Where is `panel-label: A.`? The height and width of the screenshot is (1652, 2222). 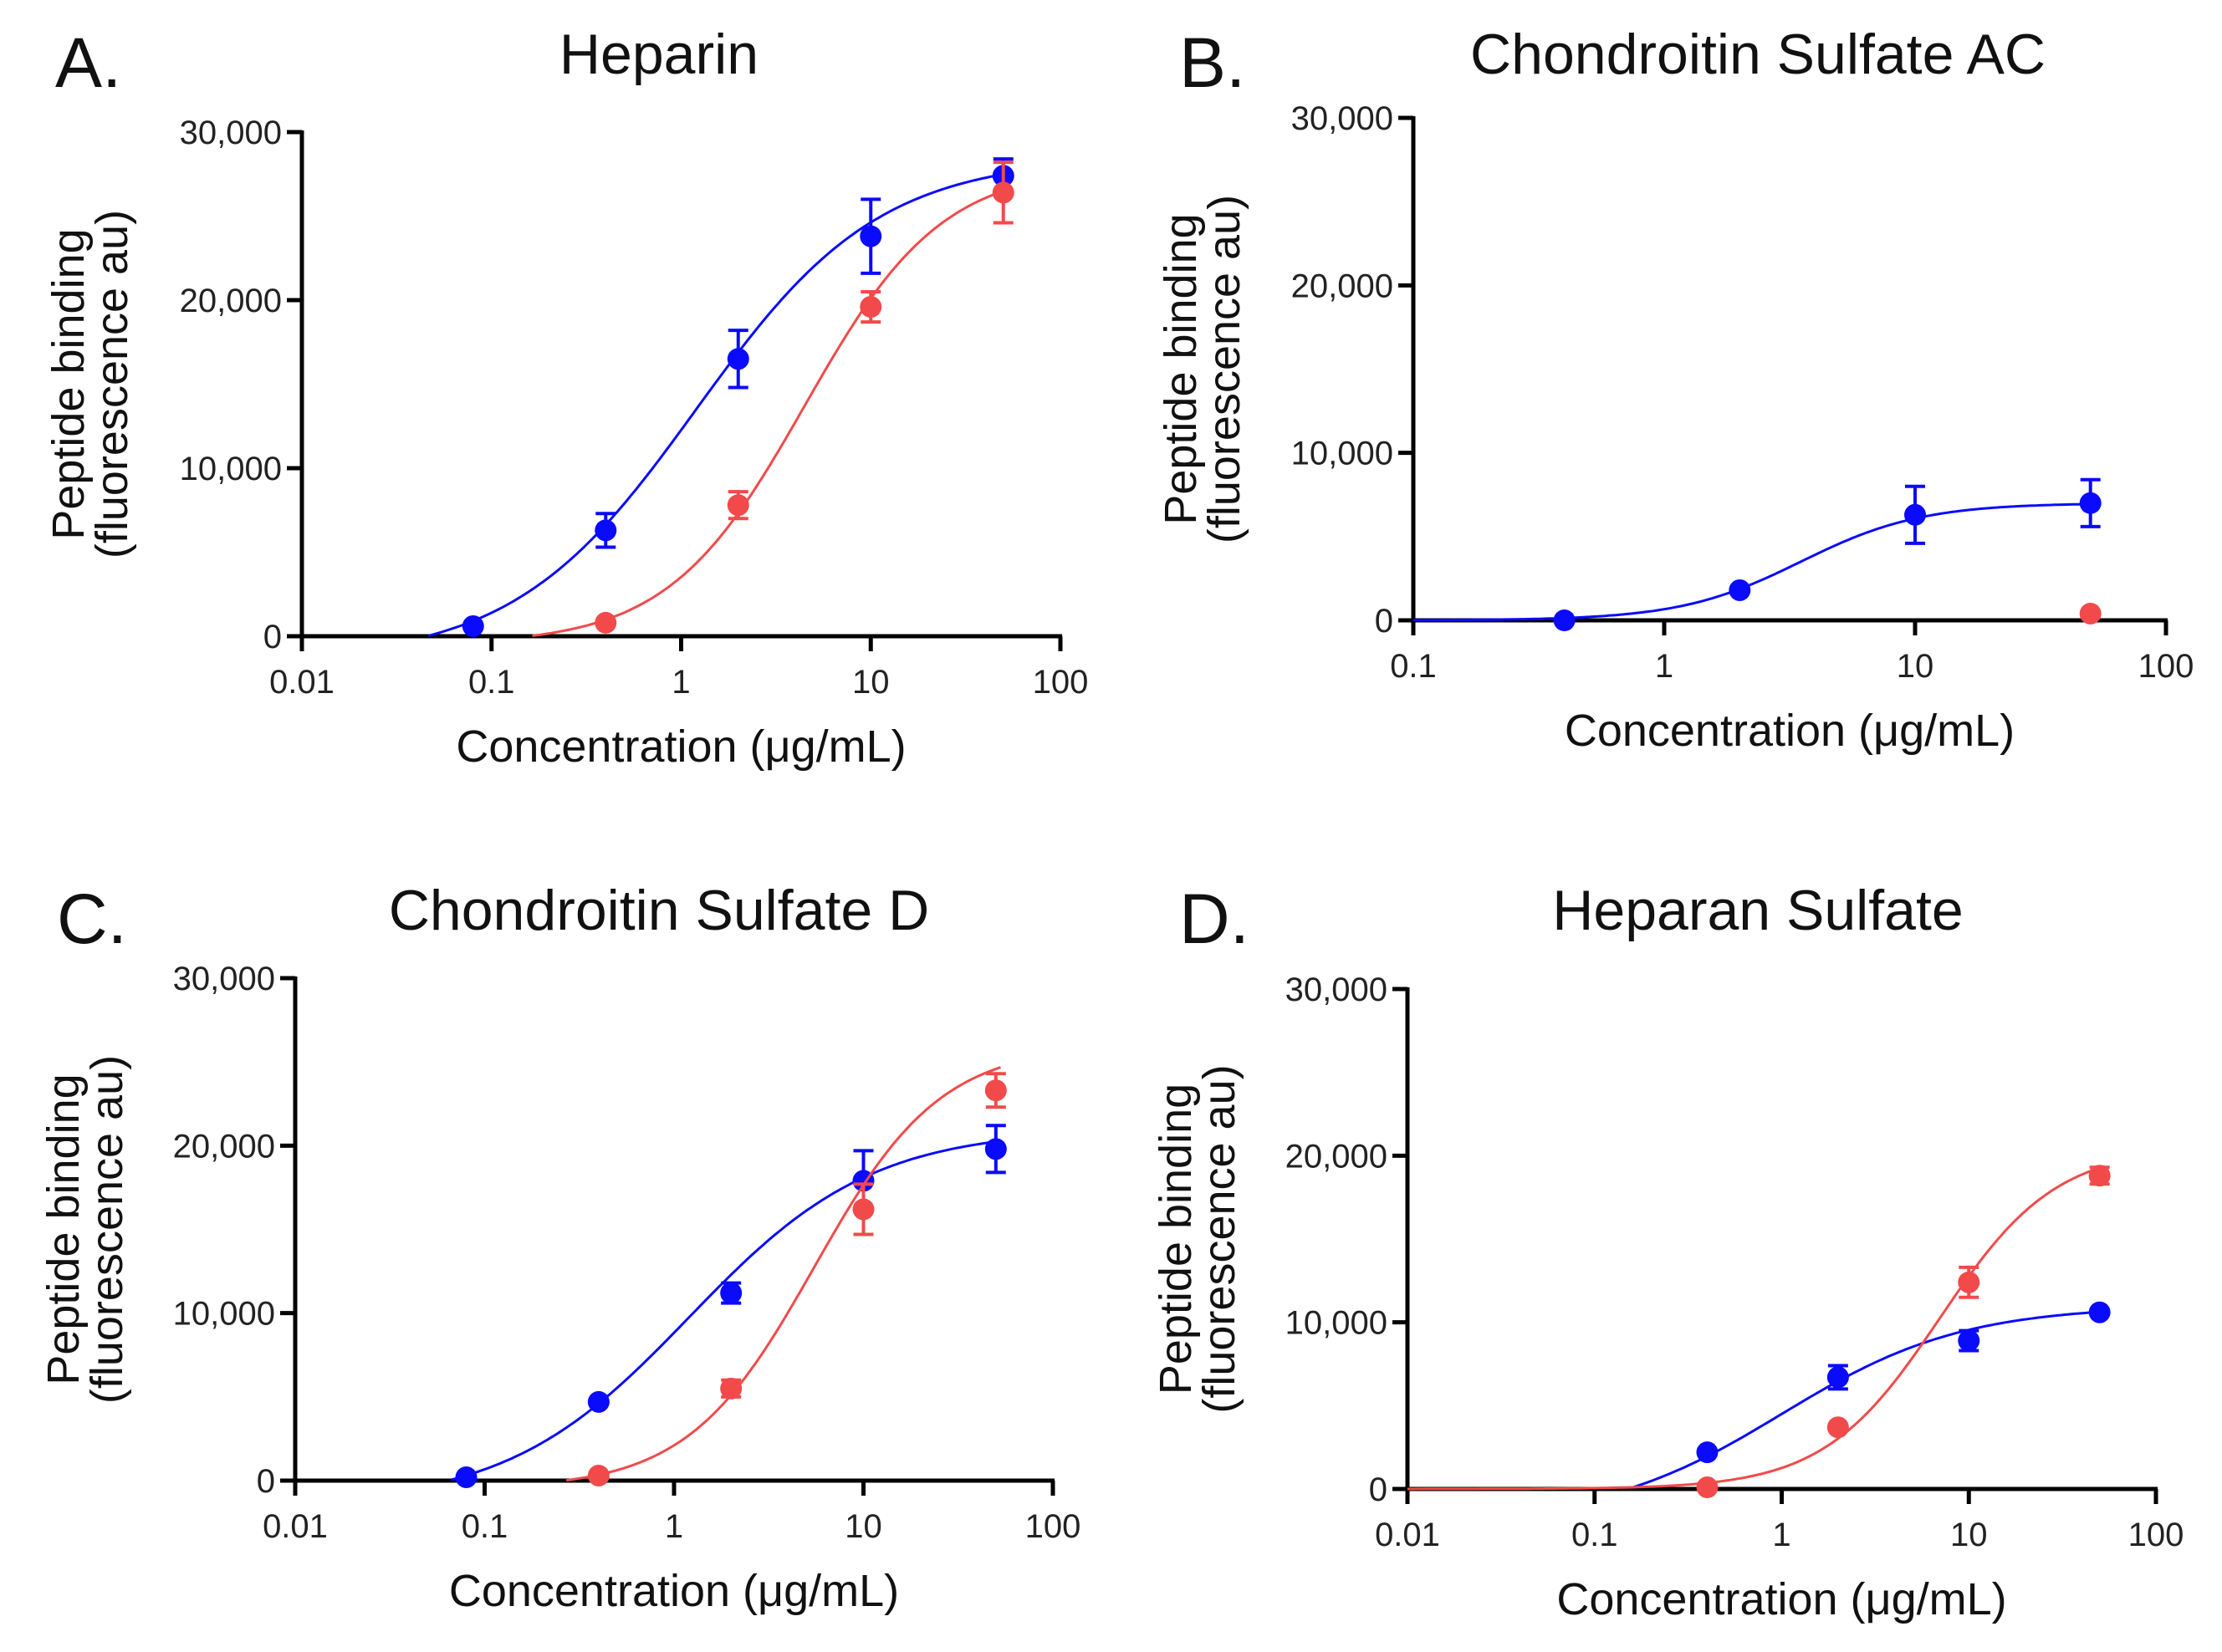
panel-label: A. is located at coordinates (88, 62).